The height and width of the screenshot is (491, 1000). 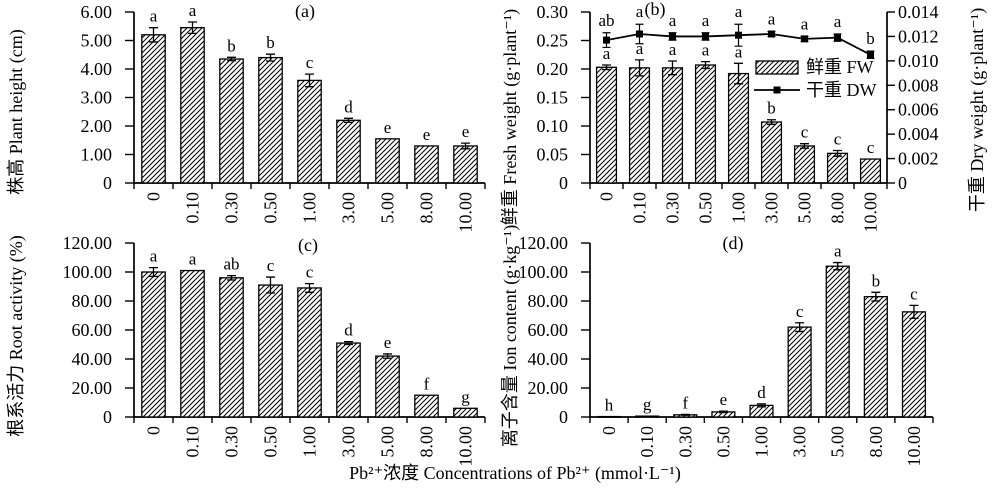 I want to click on sig-letter: d, so click(x=348, y=106).